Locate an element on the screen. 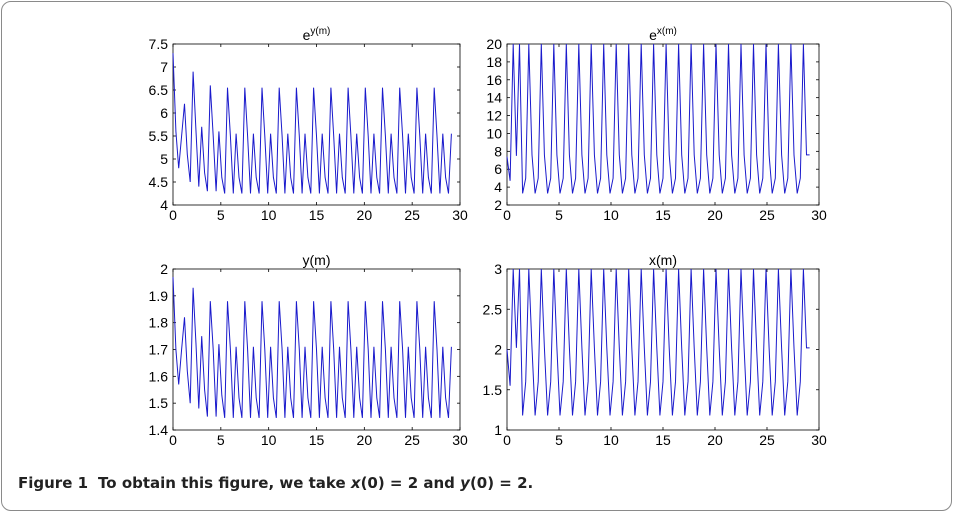 The width and height of the screenshot is (955, 514). chart-y: 0 5 10 15 20 25 30 1.4 1.5 1.6 1.7 1.8 1.9 2 y(m) is located at coordinates (308, 350).